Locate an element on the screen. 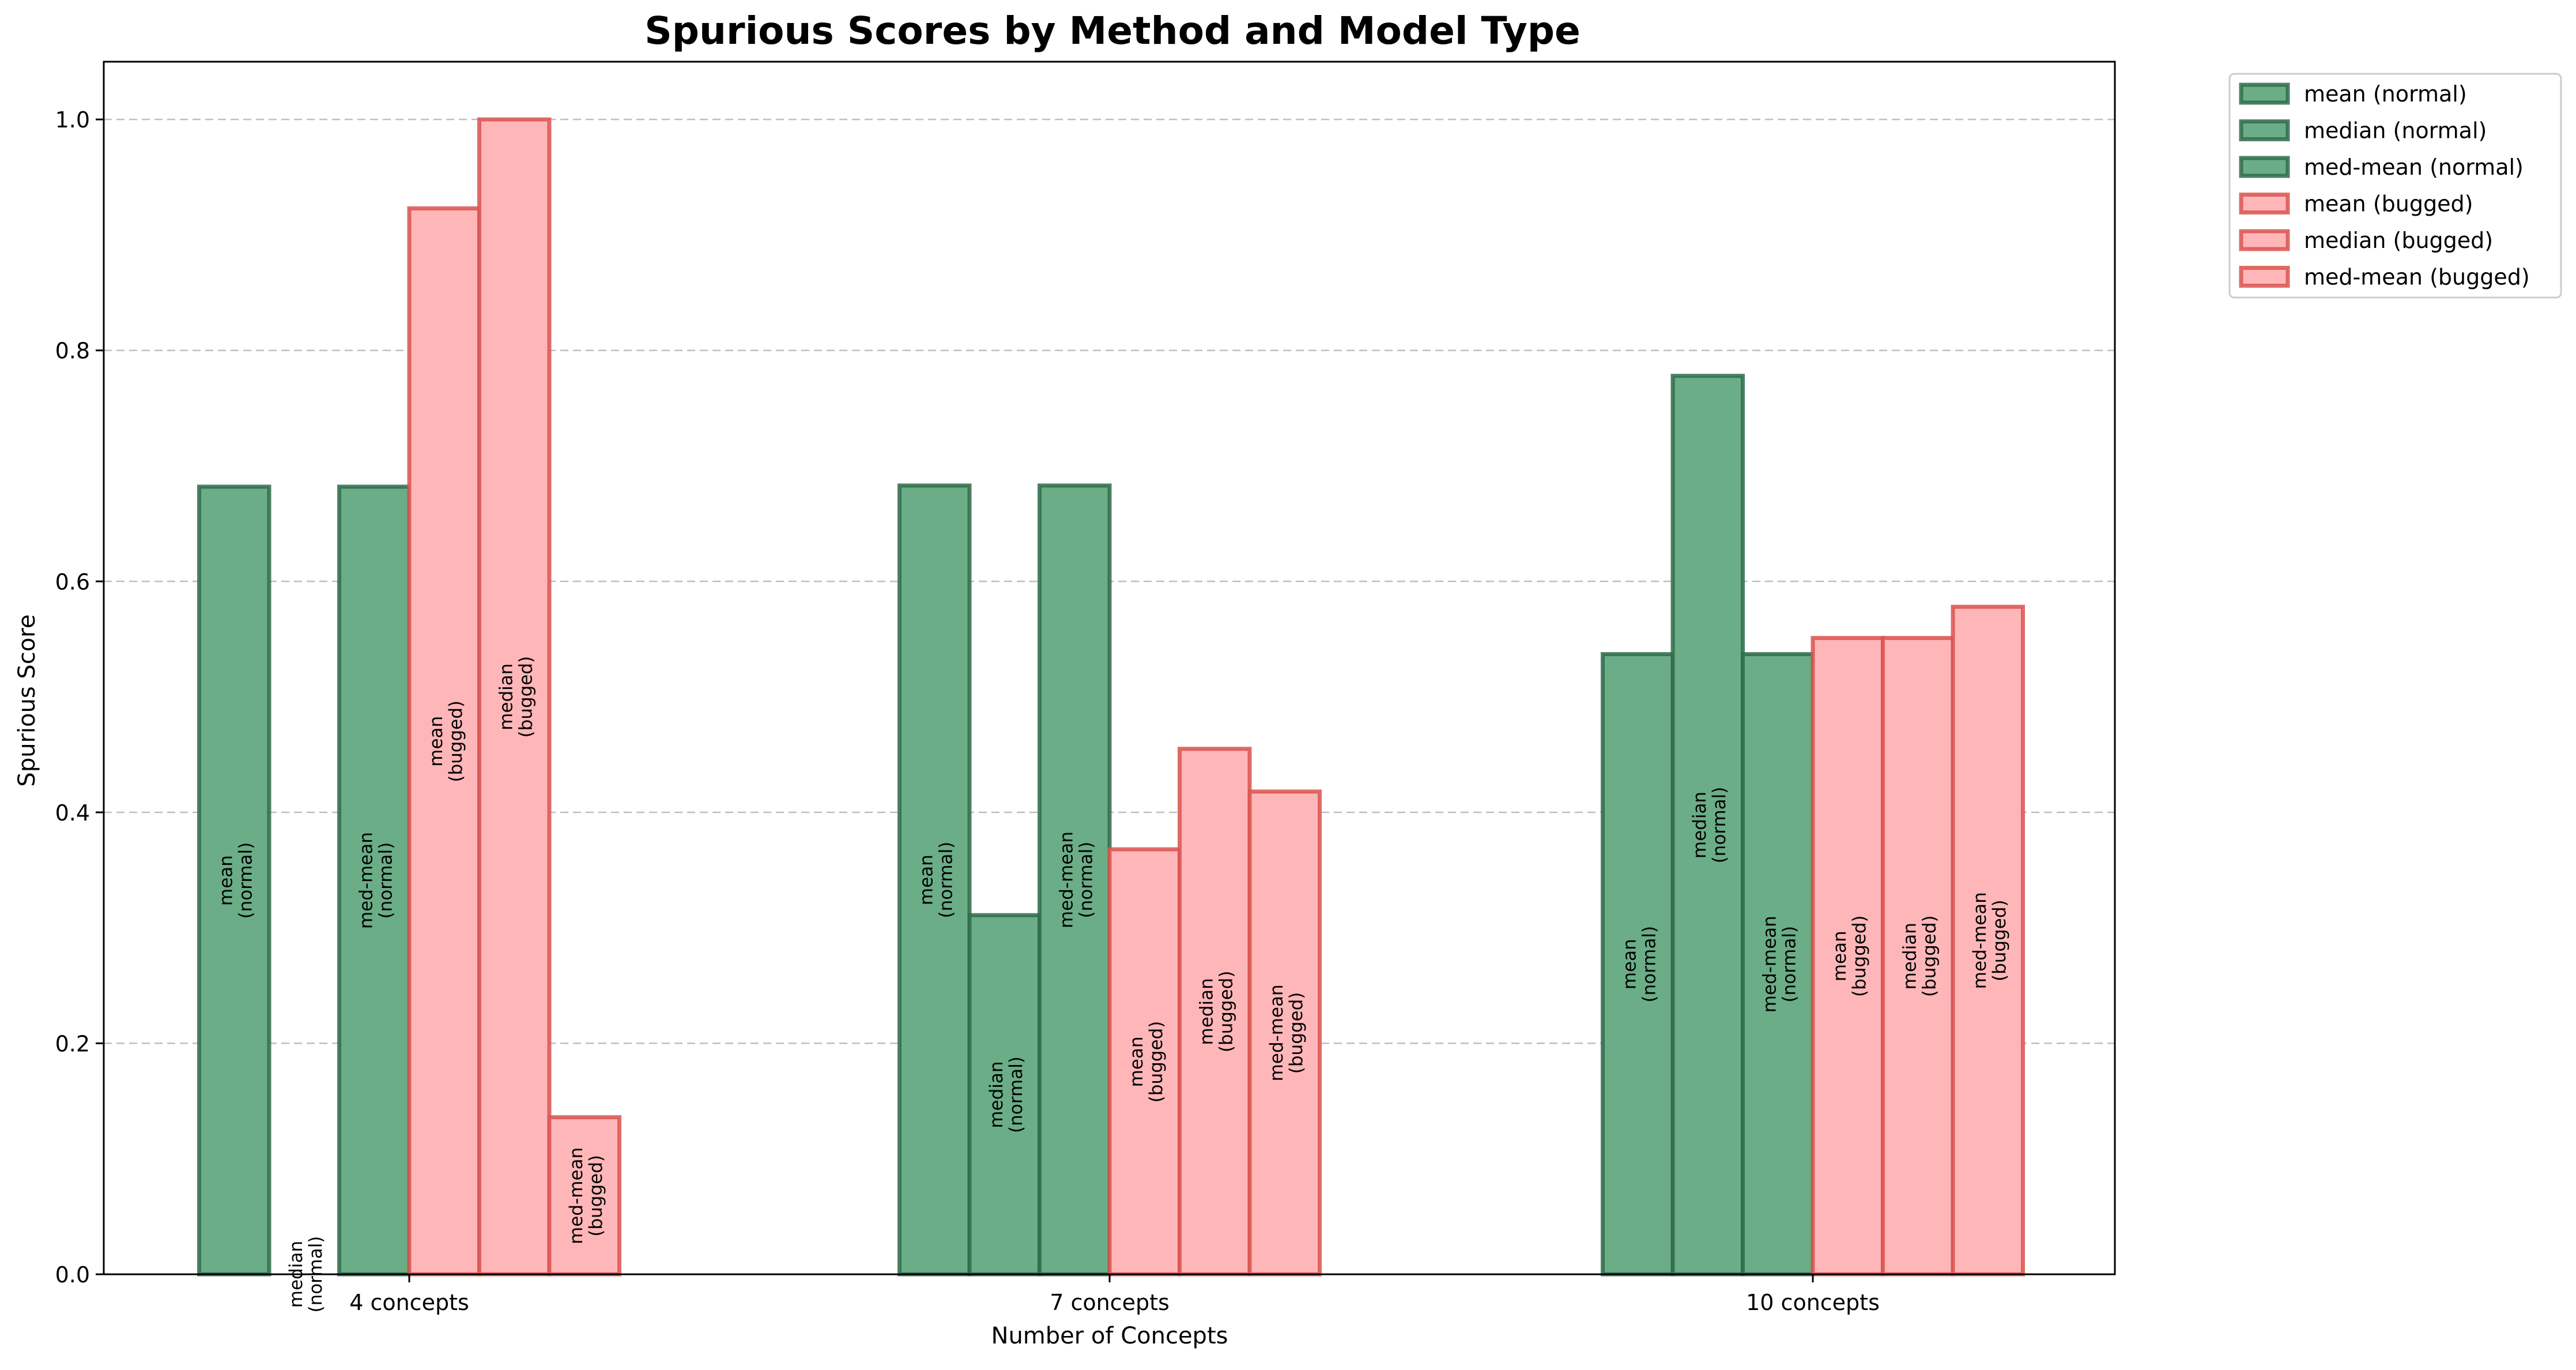 Image resolution: width=2576 pixels, height=1370 pixels. y-tick-label: 0.0 is located at coordinates (72, 1275).